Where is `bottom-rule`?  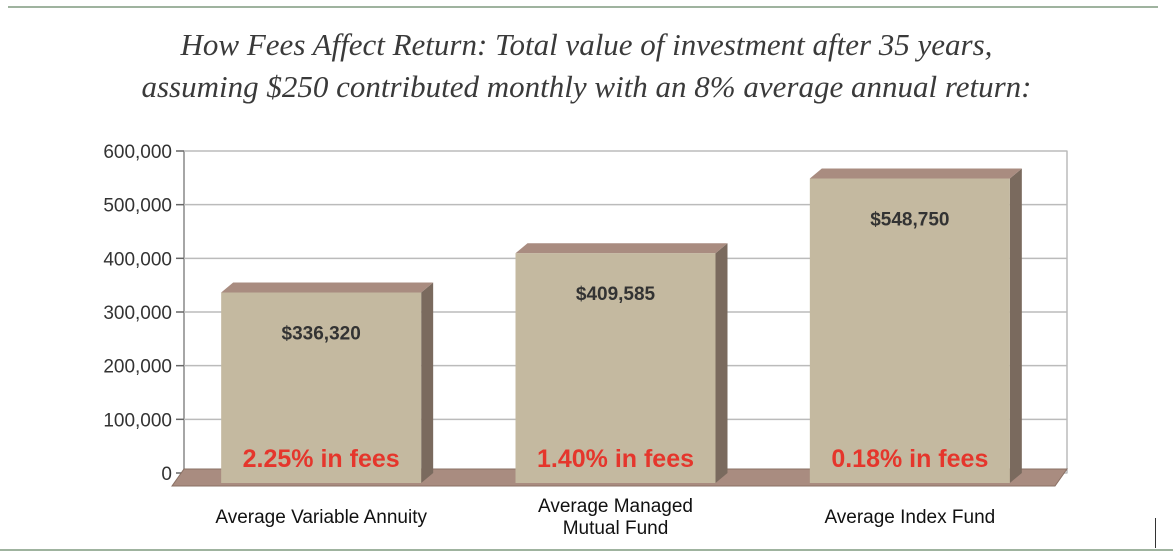 bottom-rule is located at coordinates (586, 550).